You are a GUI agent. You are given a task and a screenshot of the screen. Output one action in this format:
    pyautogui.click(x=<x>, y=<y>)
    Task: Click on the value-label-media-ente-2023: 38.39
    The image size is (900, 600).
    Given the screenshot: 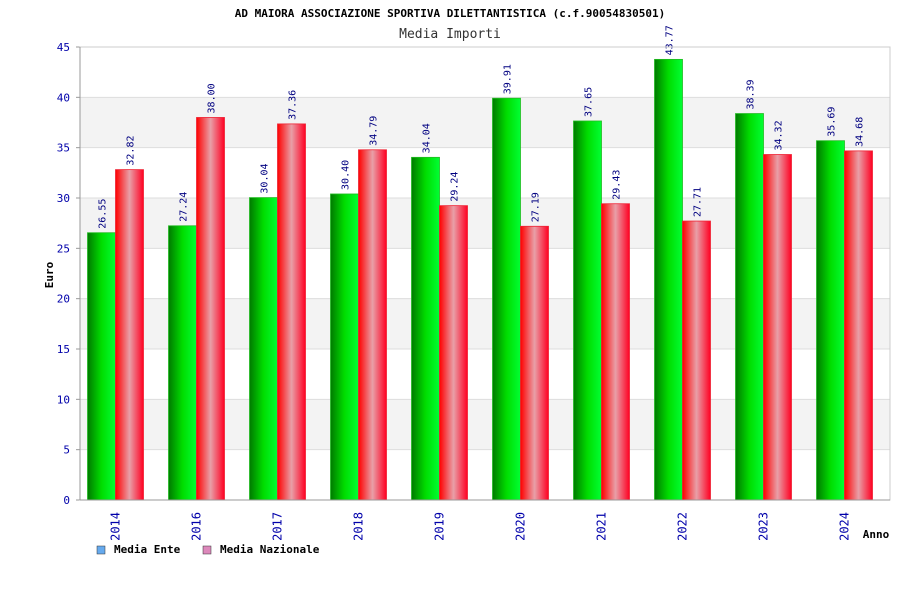 What is the action you would take?
    pyautogui.click(x=751, y=94)
    